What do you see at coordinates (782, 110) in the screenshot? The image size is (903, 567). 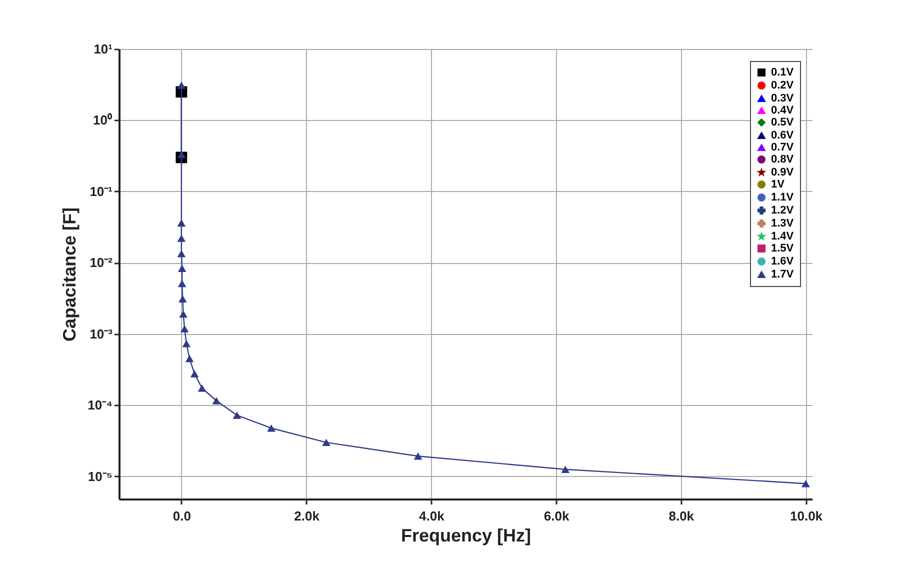 I see `legend-label: 0.4V` at bounding box center [782, 110].